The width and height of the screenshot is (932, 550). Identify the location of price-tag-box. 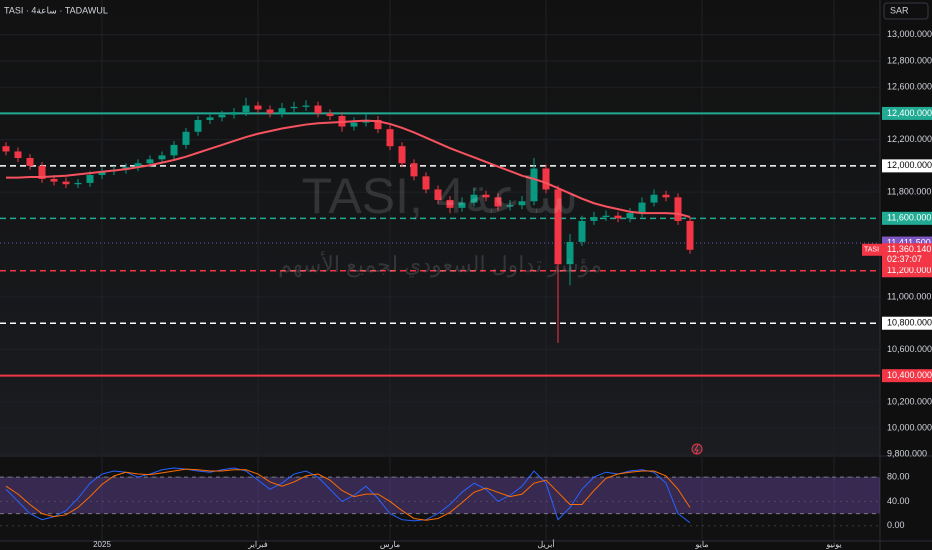
(907, 255).